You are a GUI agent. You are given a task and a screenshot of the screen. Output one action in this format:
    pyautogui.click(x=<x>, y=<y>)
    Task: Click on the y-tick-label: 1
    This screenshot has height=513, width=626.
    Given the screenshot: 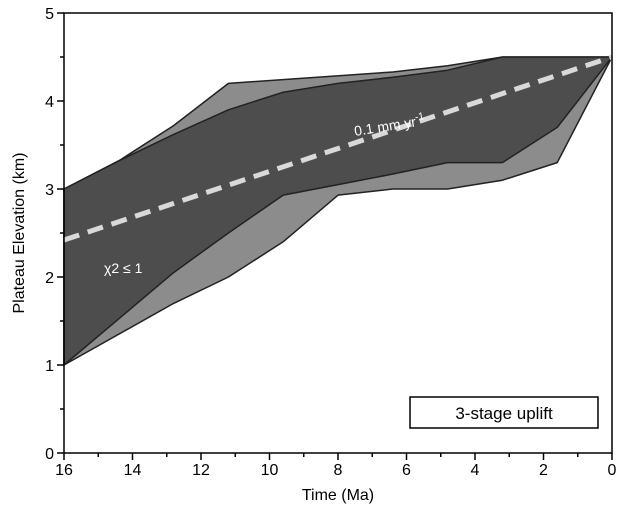 What is the action you would take?
    pyautogui.click(x=49, y=366)
    